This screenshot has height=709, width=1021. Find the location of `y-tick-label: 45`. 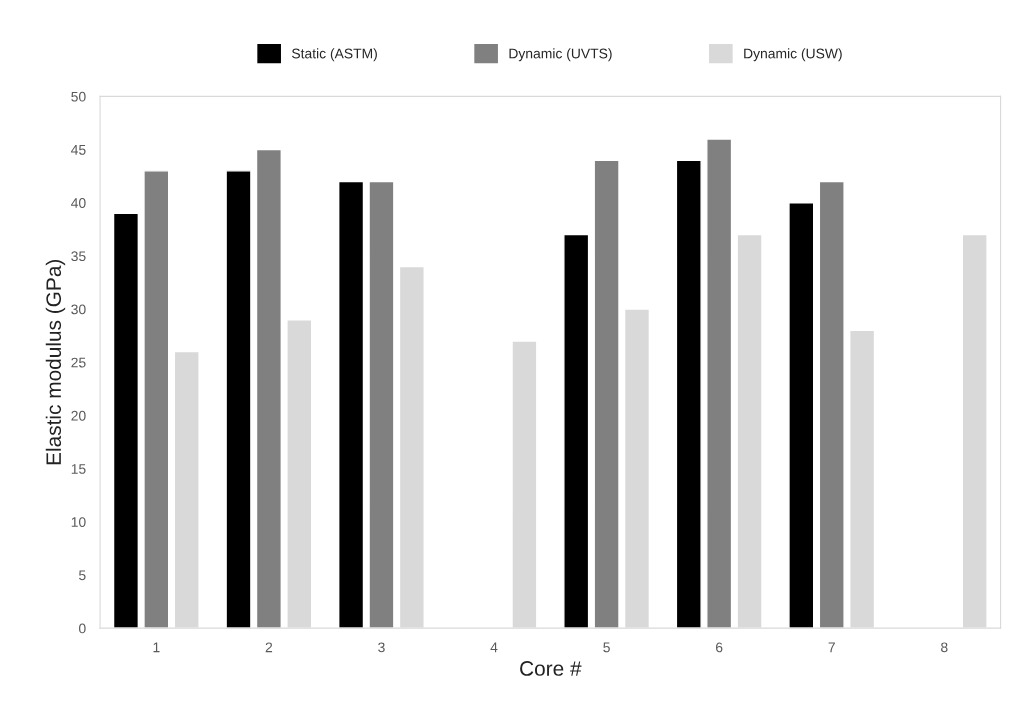

y-tick-label: 45 is located at coordinates (78, 150).